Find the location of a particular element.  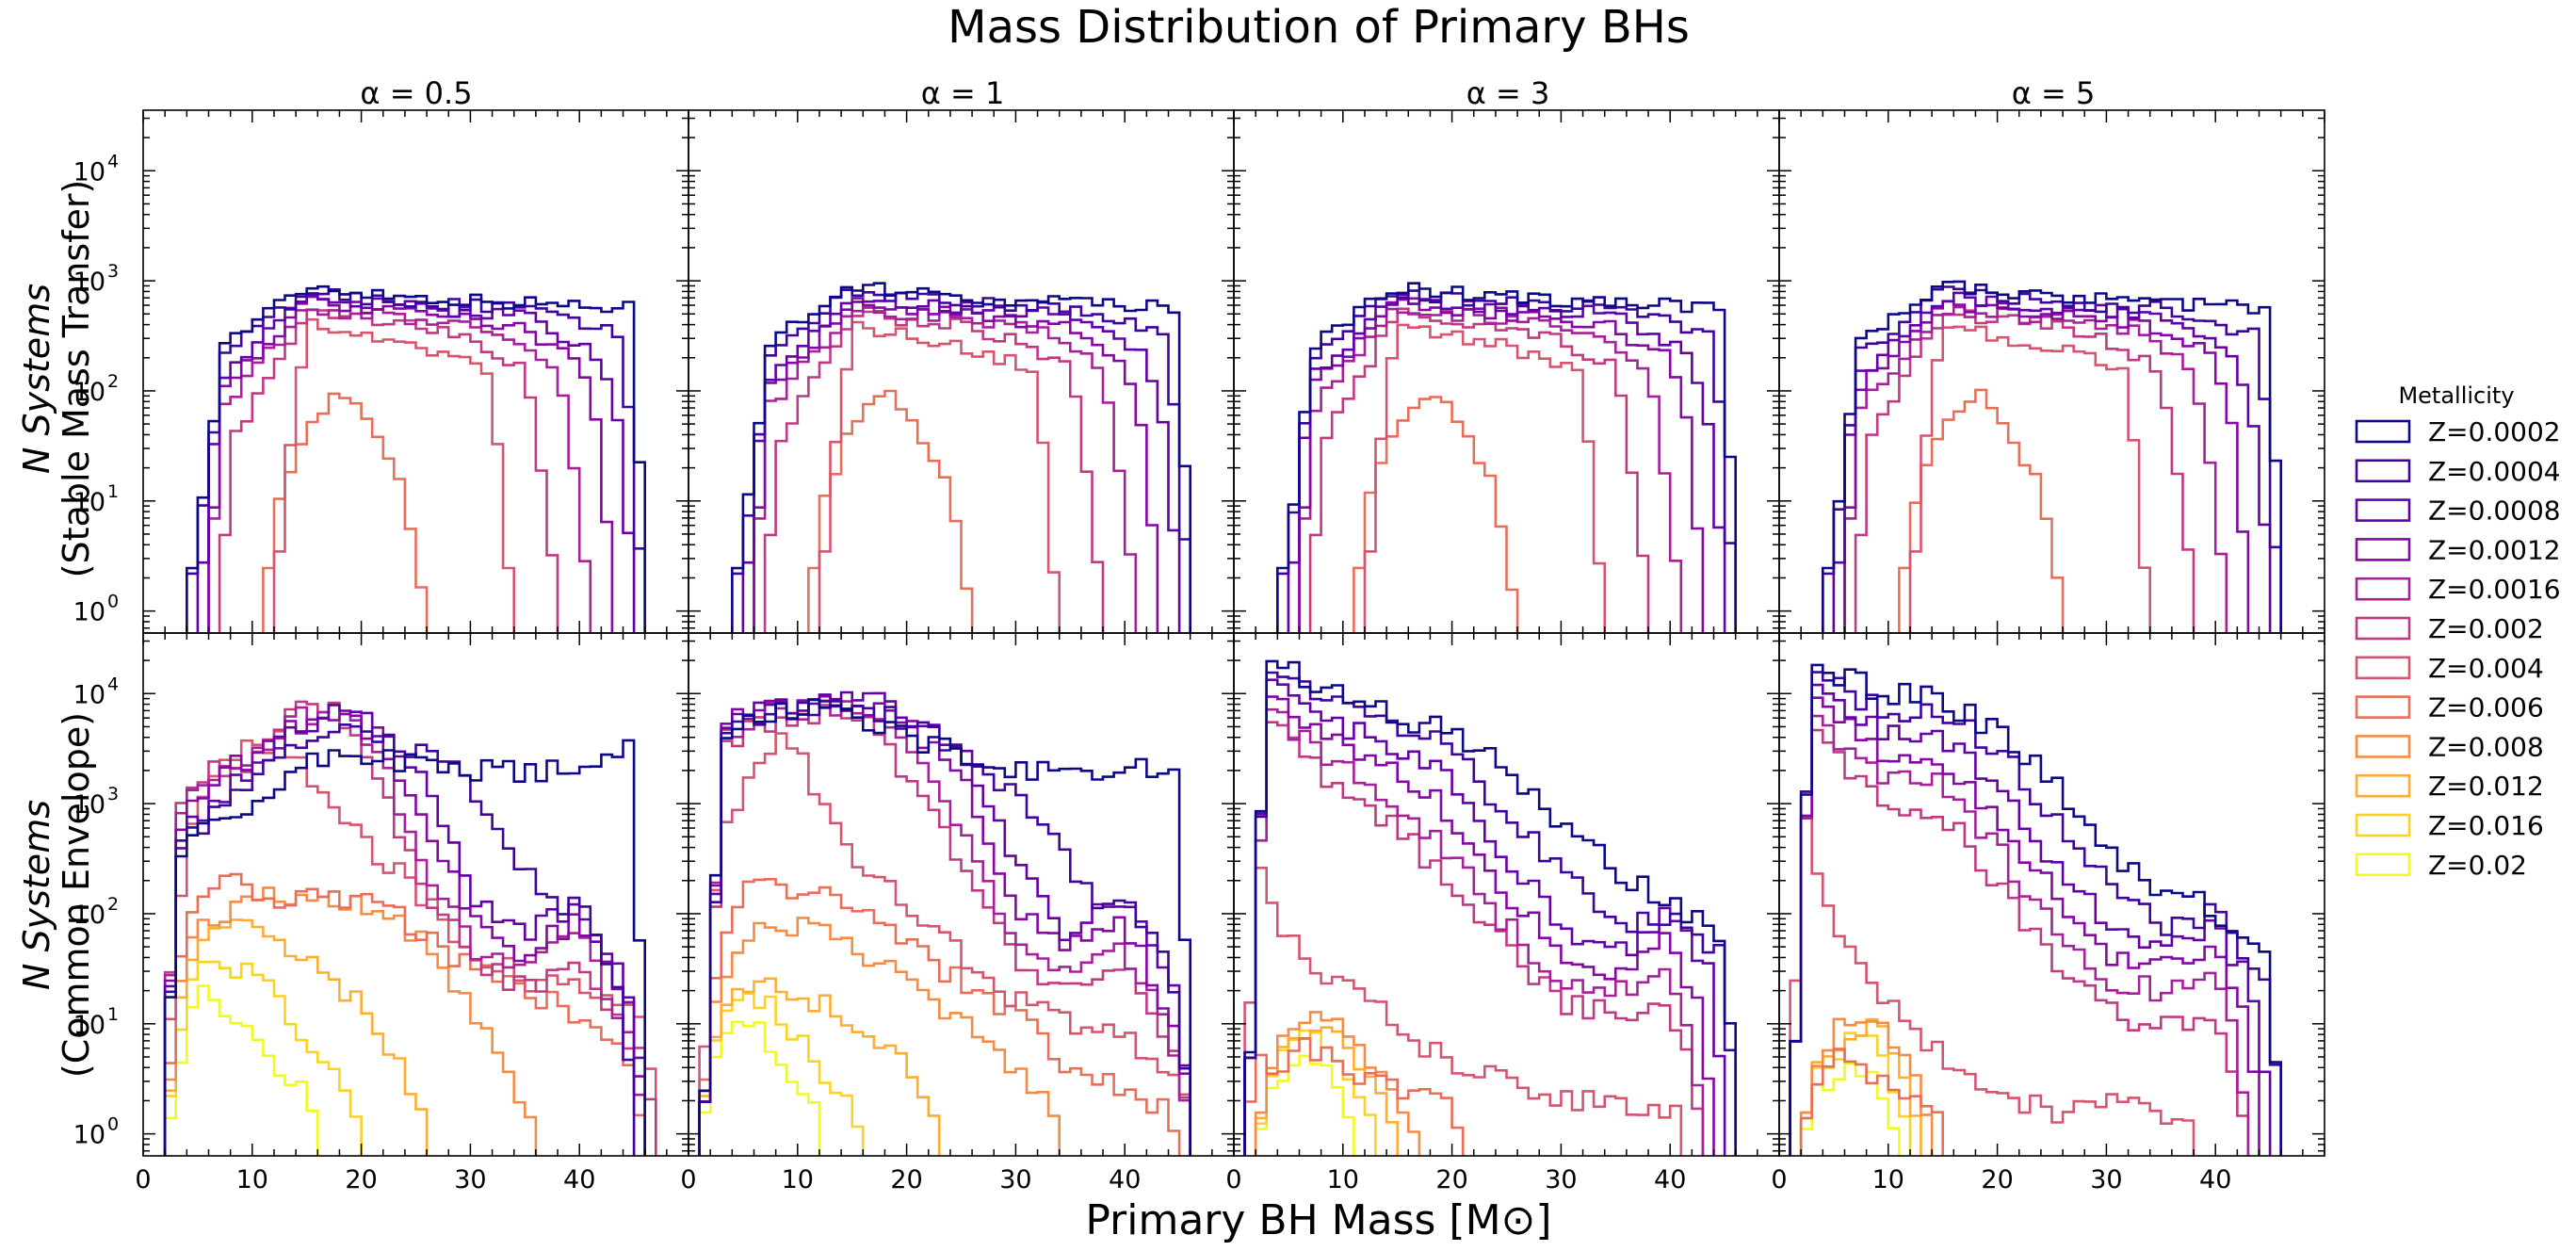

legend-item: Z=0.008 is located at coordinates (2449, 746).